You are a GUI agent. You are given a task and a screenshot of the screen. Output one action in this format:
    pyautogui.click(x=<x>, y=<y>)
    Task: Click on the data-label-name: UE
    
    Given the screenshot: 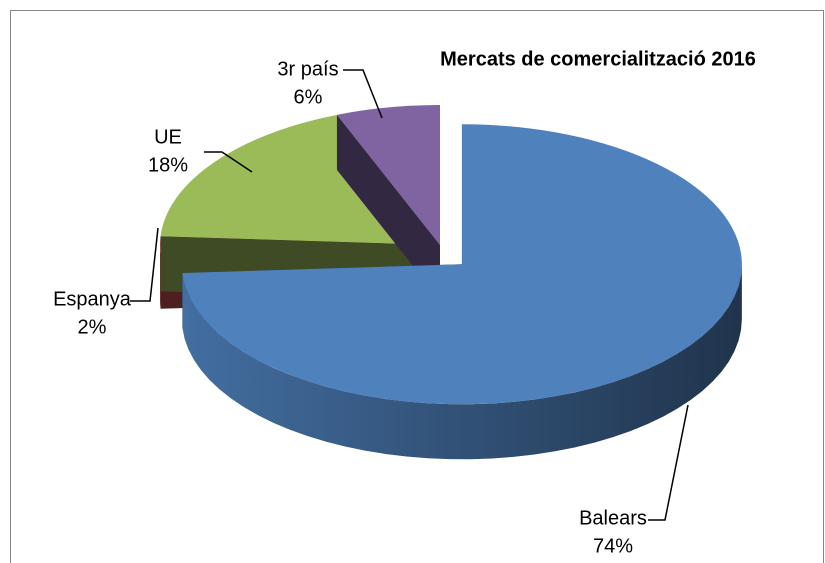 What is the action you would take?
    pyautogui.click(x=168, y=137)
    